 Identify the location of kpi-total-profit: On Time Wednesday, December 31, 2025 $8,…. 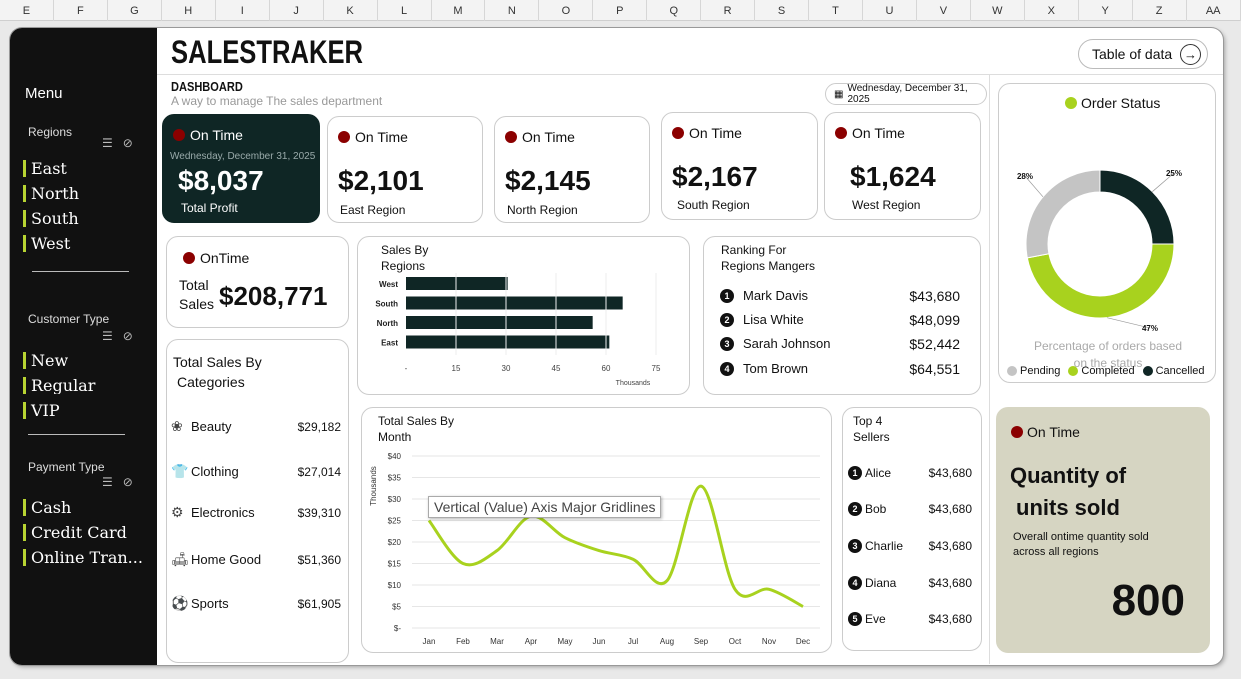
(241, 168).